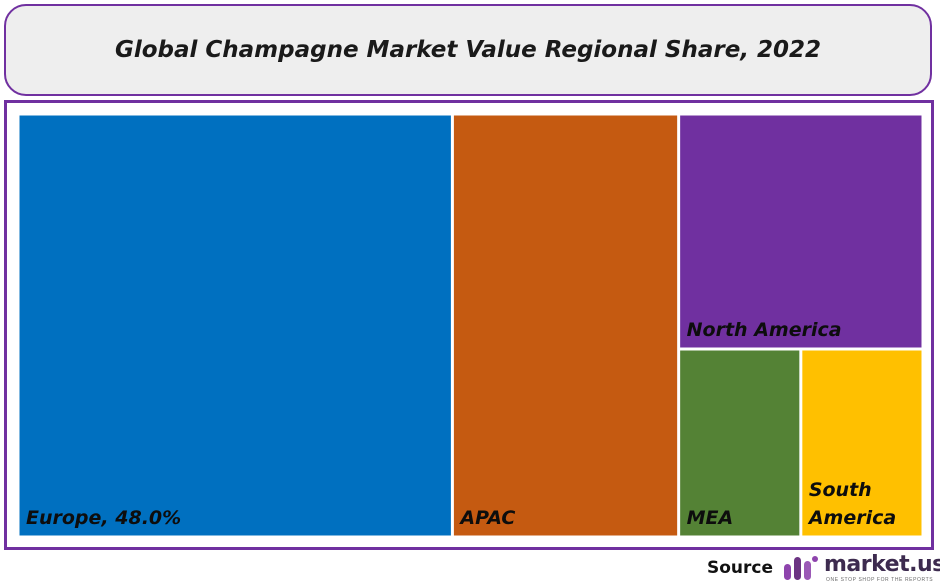  What do you see at coordinates (103, 518) in the screenshot?
I see `treemap-label-europe: Europe, 48.0%` at bounding box center [103, 518].